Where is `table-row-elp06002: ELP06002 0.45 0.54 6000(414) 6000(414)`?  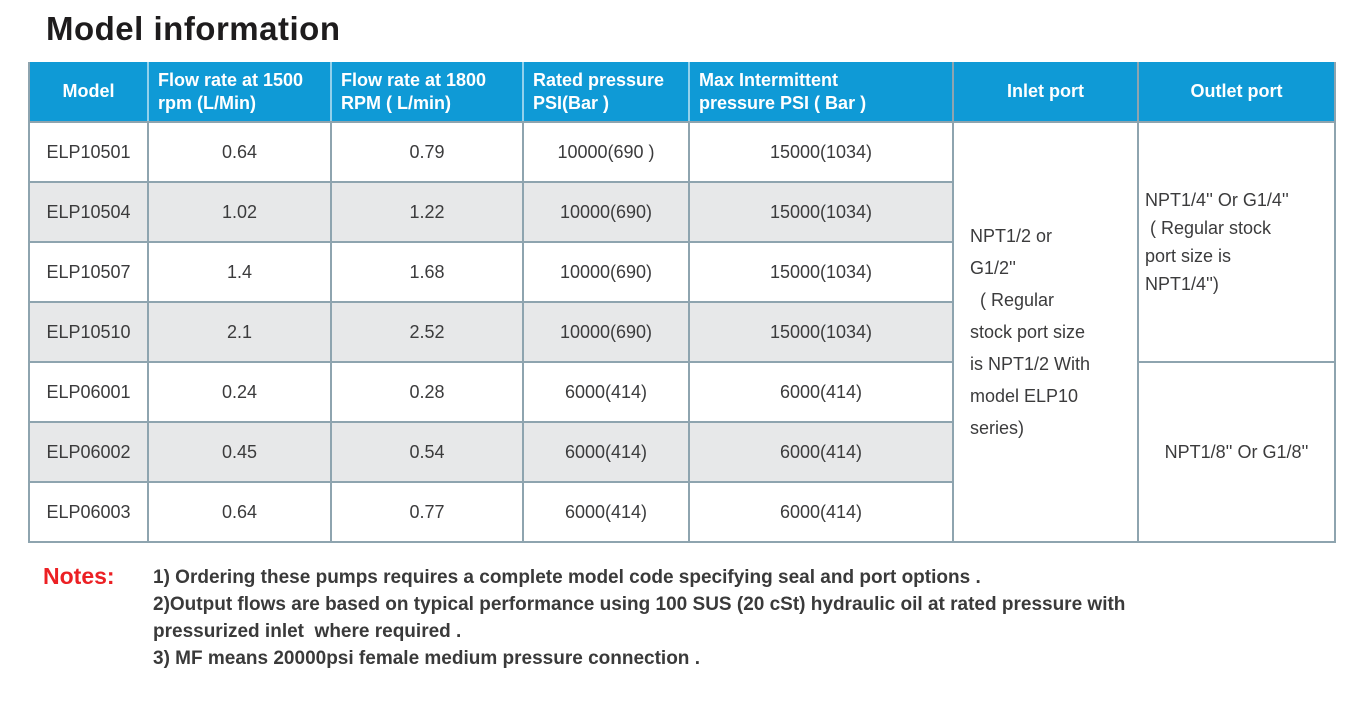
table-row-elp06002: ELP06002 0.45 0.54 6000(414) 6000(414) is located at coordinates (681, 452).